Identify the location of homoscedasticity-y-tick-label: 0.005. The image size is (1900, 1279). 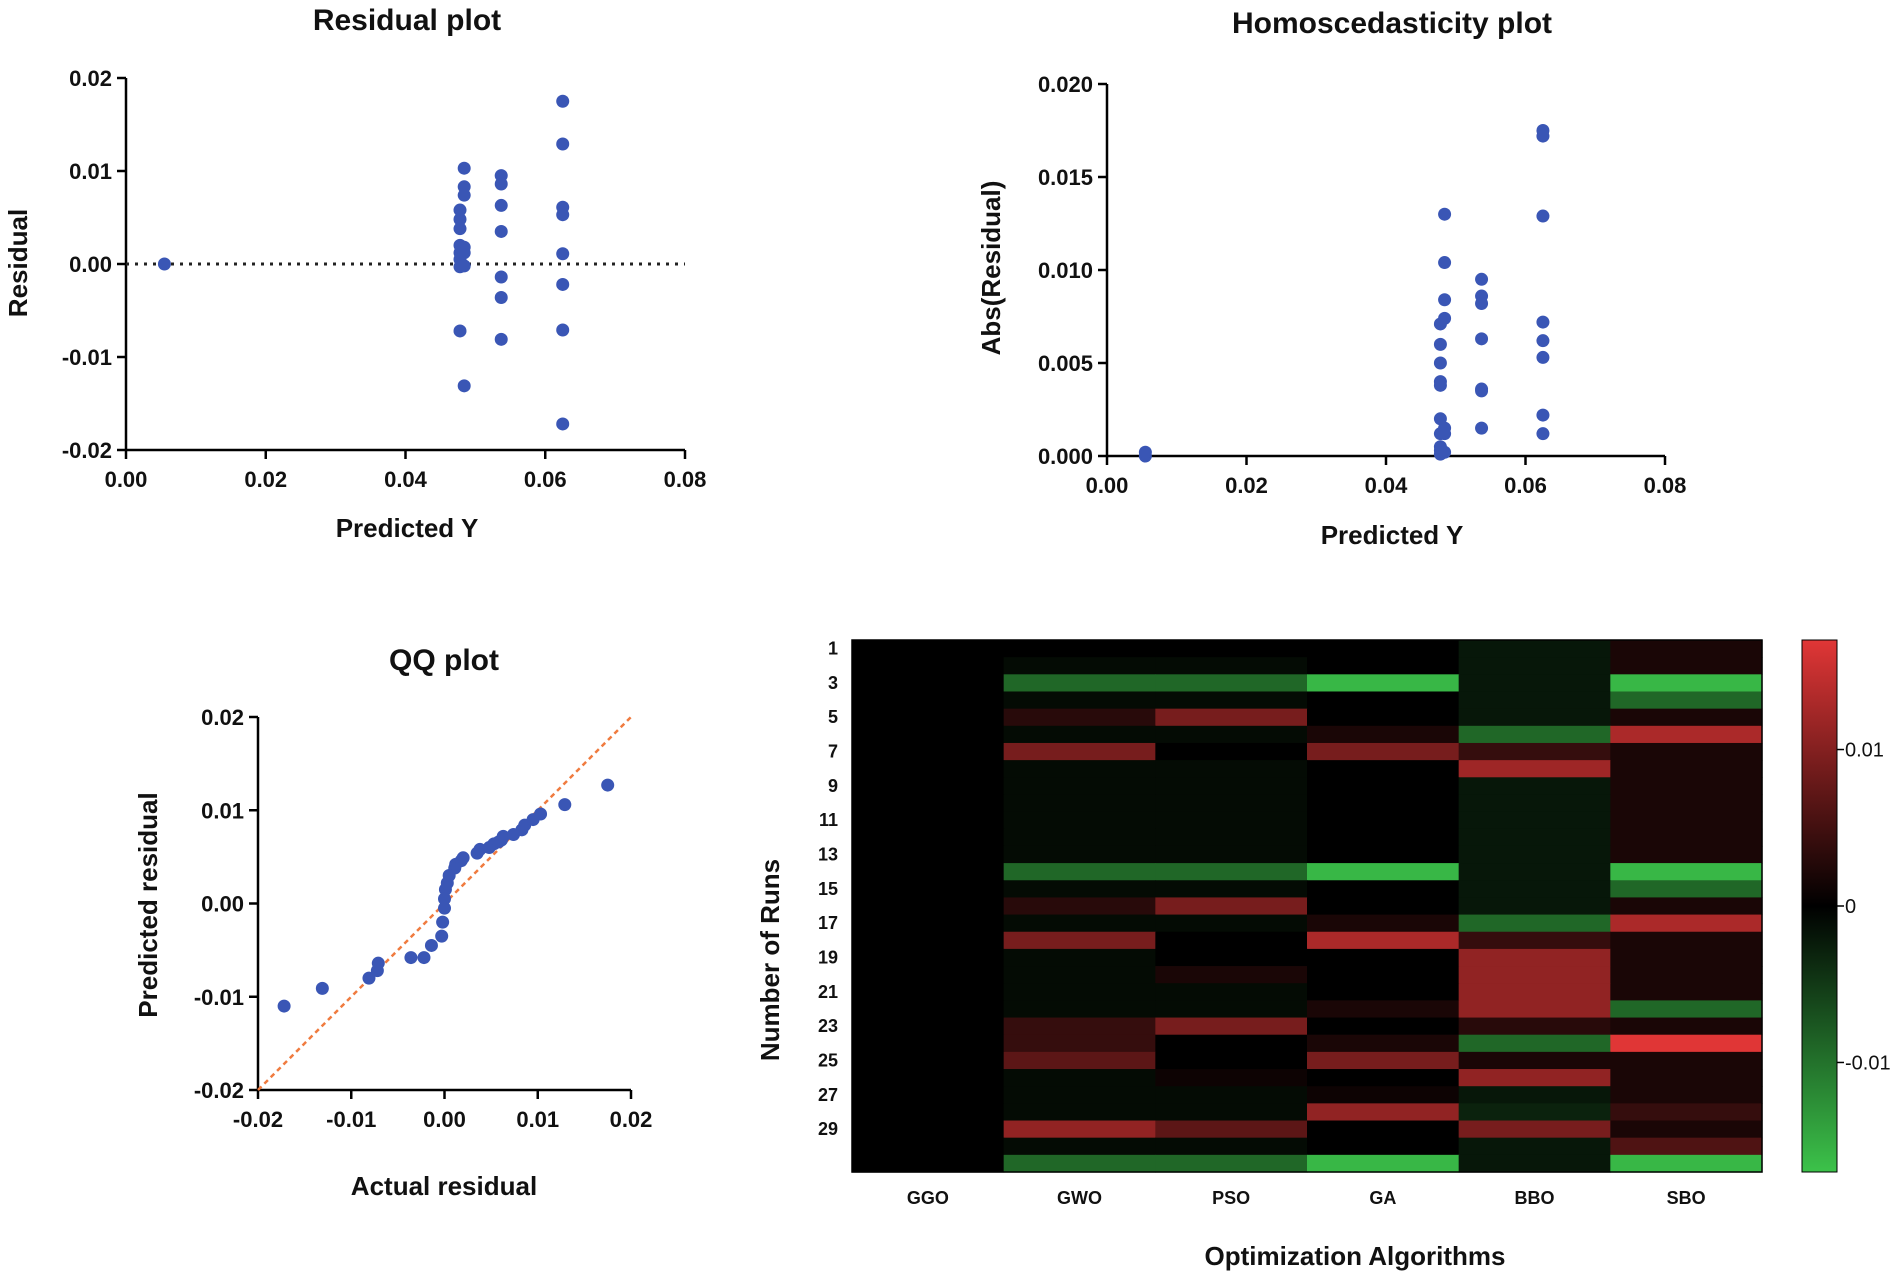
(1065, 363).